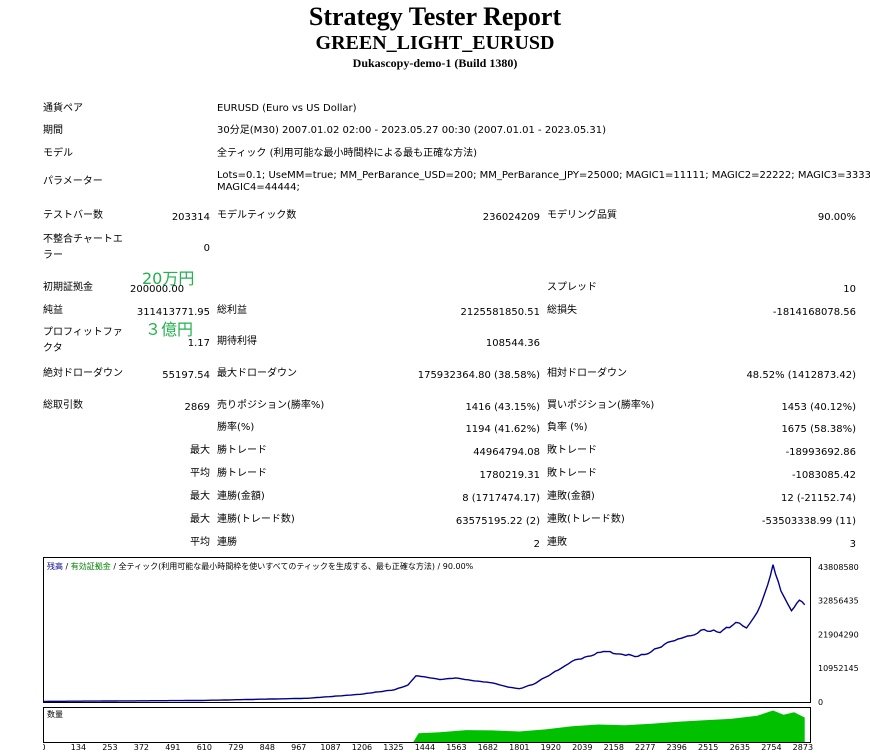 This screenshot has width=870, height=754. What do you see at coordinates (256, 519) in the screenshot?
I see `cons-win-count-label: 連勝(トレード数)` at bounding box center [256, 519].